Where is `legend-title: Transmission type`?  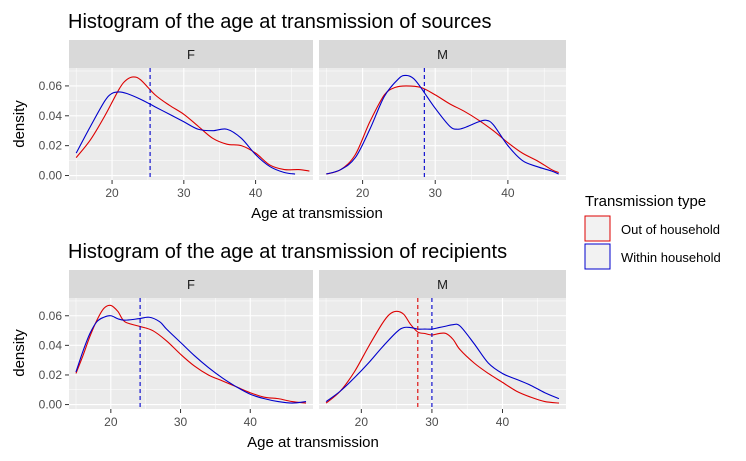 legend-title: Transmission type is located at coordinates (645, 201).